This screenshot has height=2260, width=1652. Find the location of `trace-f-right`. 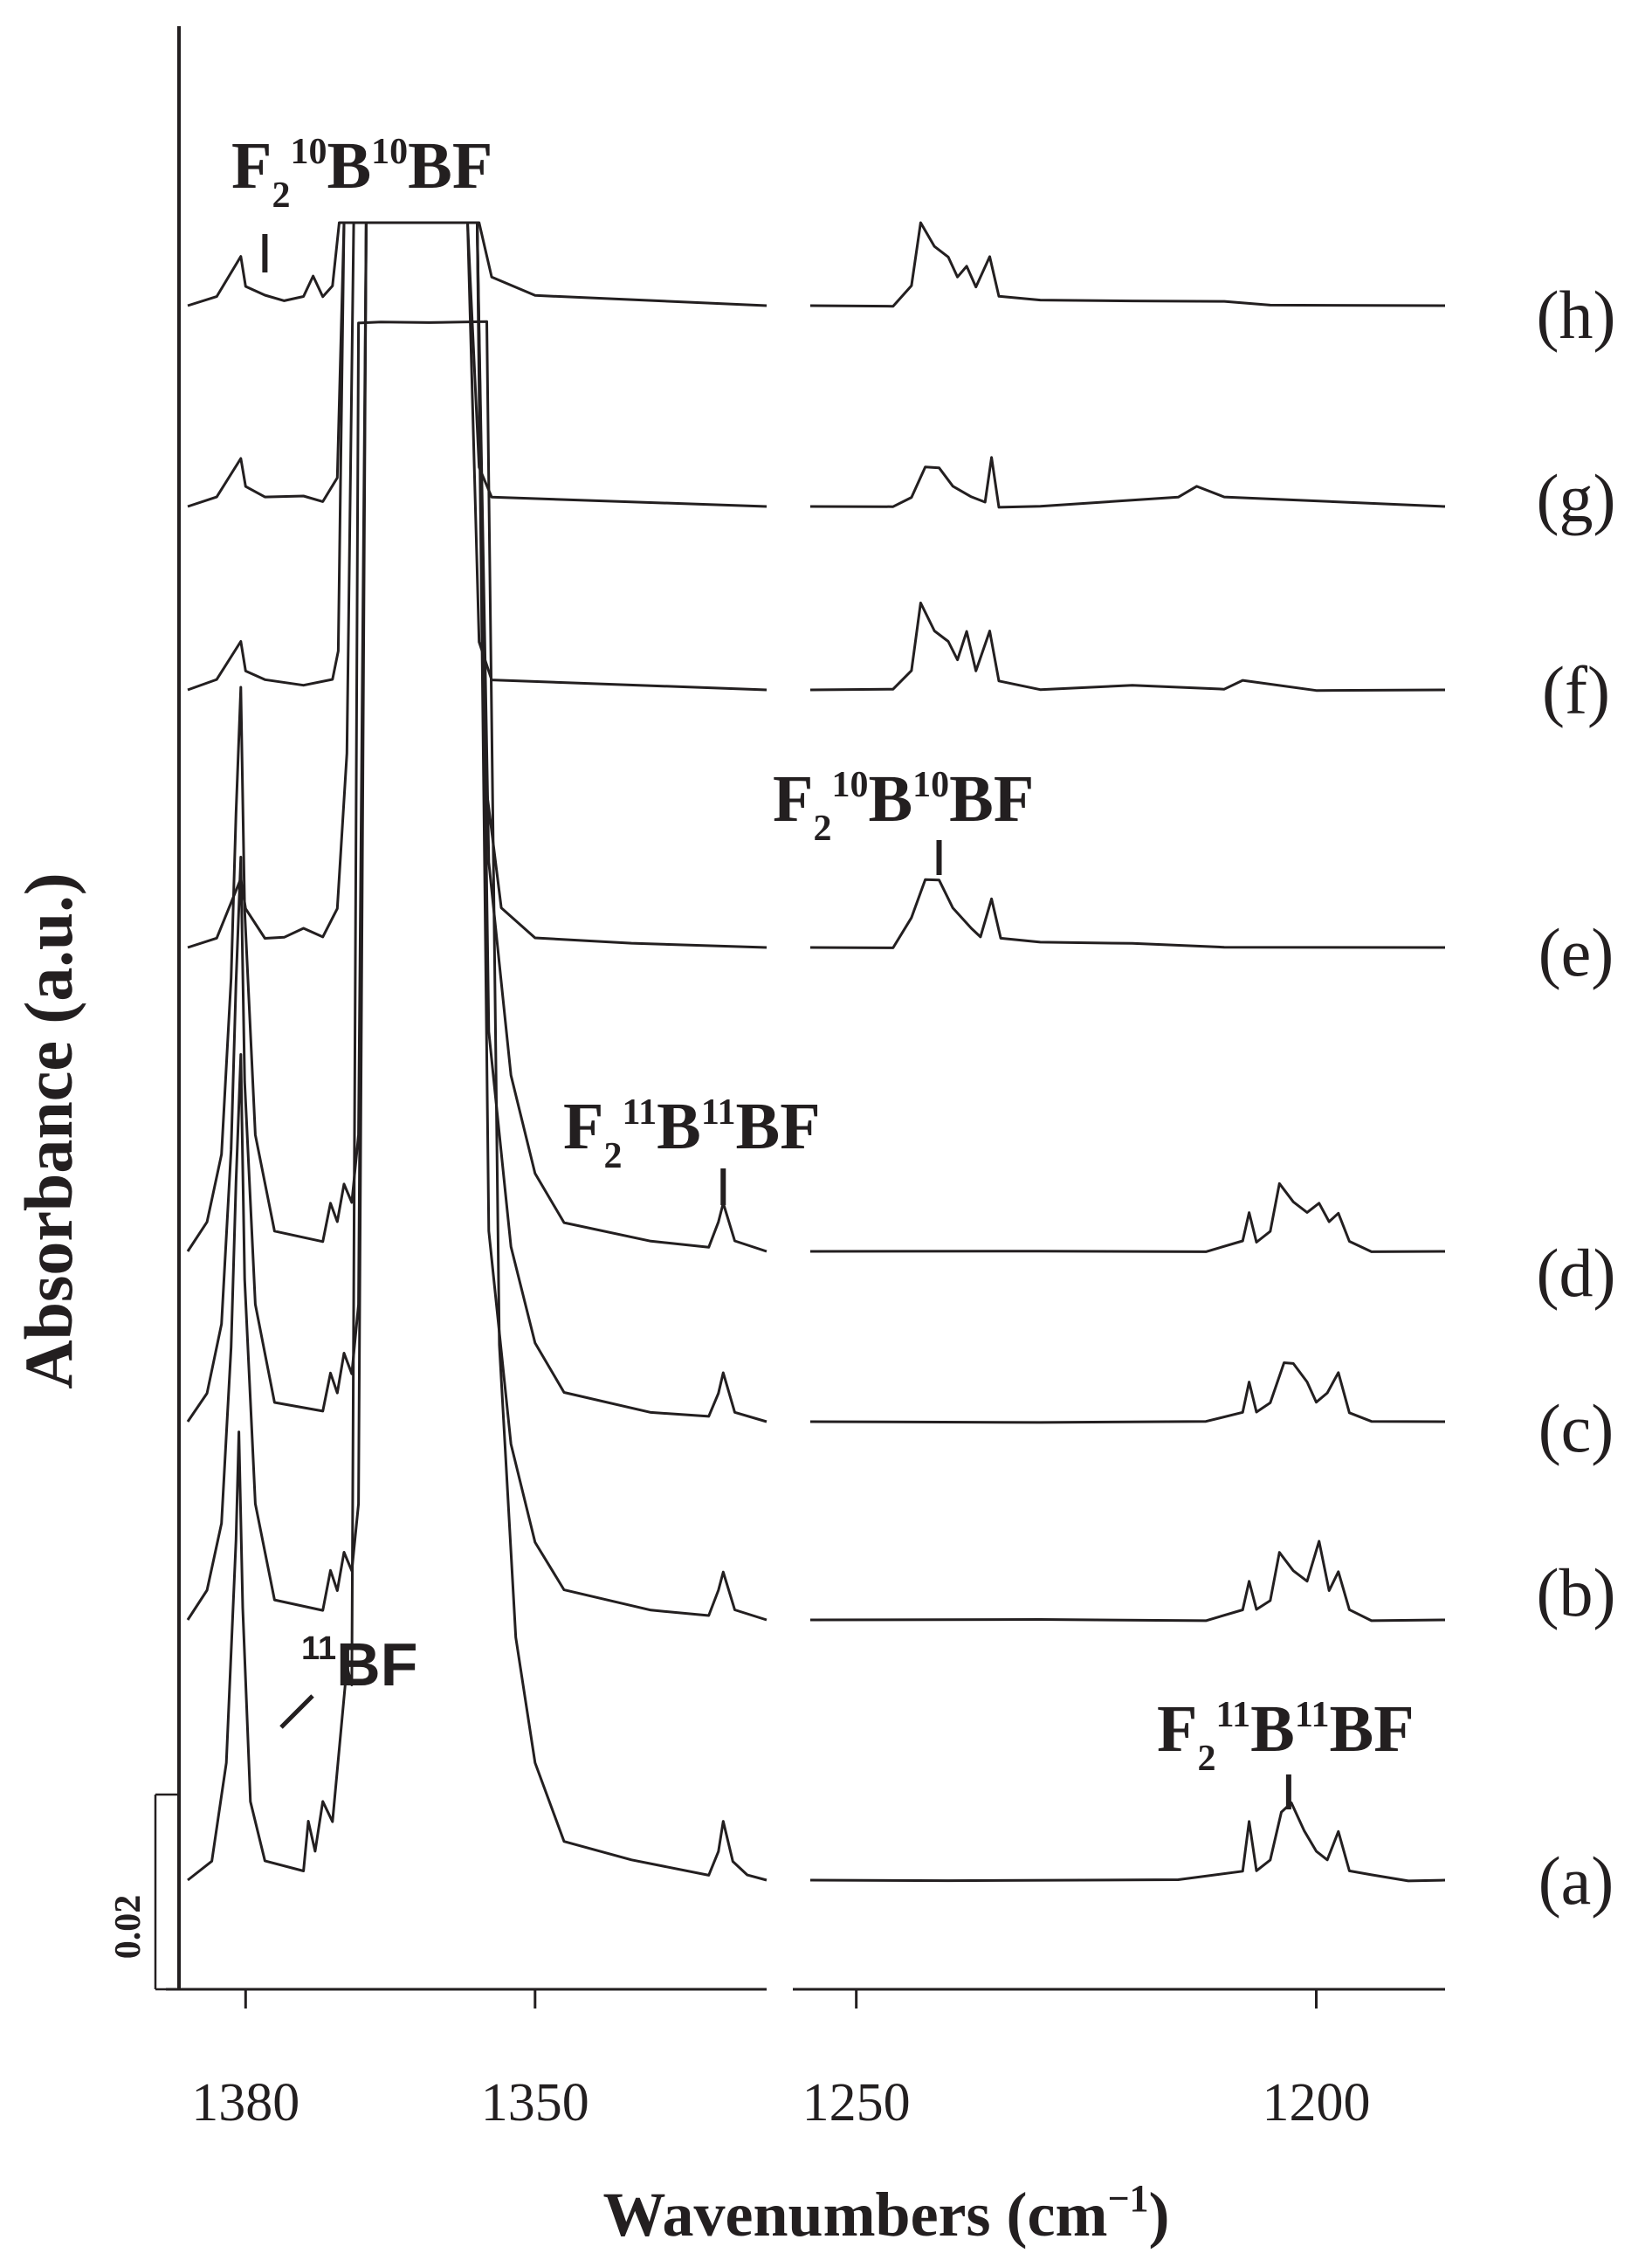

trace-f-right is located at coordinates (1127, 646).